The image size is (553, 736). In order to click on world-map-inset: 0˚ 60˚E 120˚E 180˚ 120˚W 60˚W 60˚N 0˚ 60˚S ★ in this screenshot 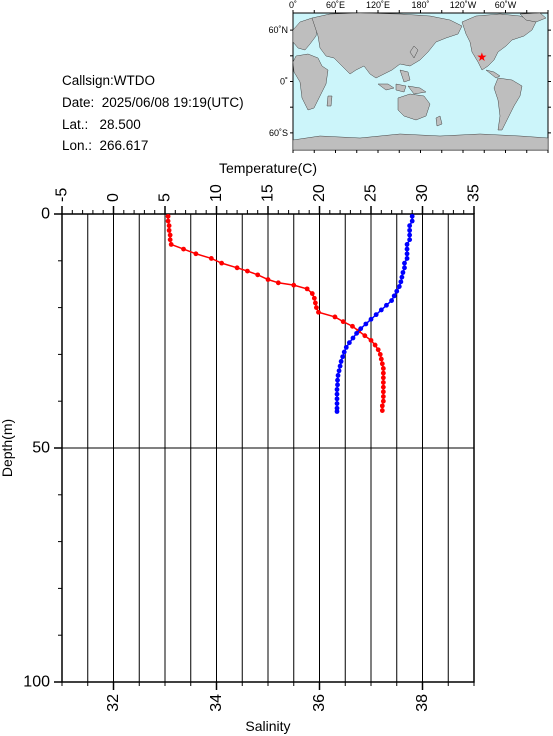, I will do `click(409, 76)`.